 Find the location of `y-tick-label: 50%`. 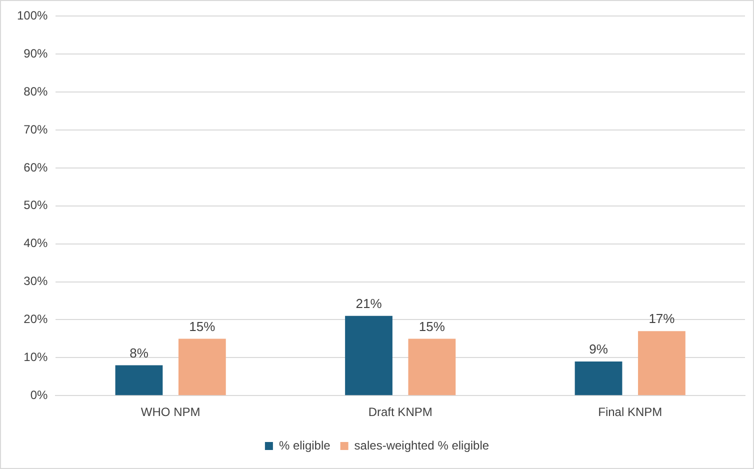

y-tick-label: 50% is located at coordinates (36, 205).